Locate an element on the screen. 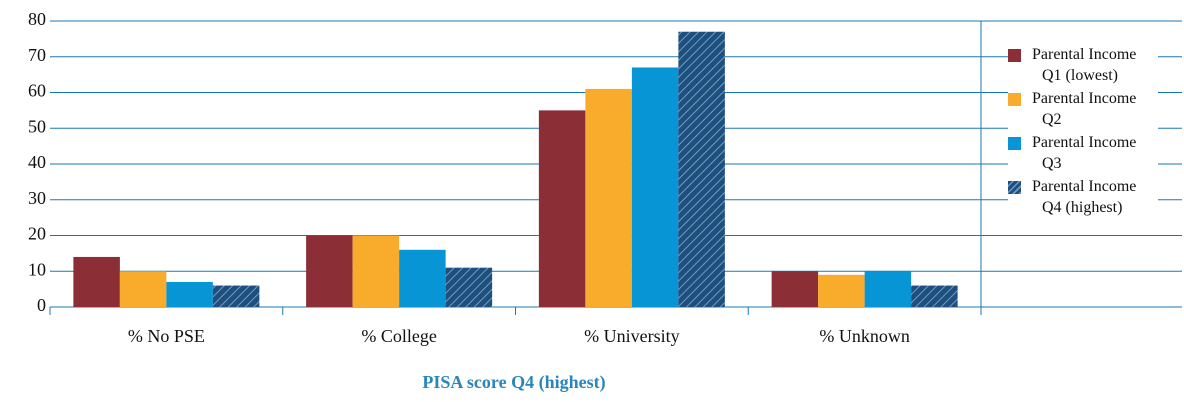 This screenshot has width=1184, height=402. legend-item: Parental Income Q3 is located at coordinates (1083, 153).